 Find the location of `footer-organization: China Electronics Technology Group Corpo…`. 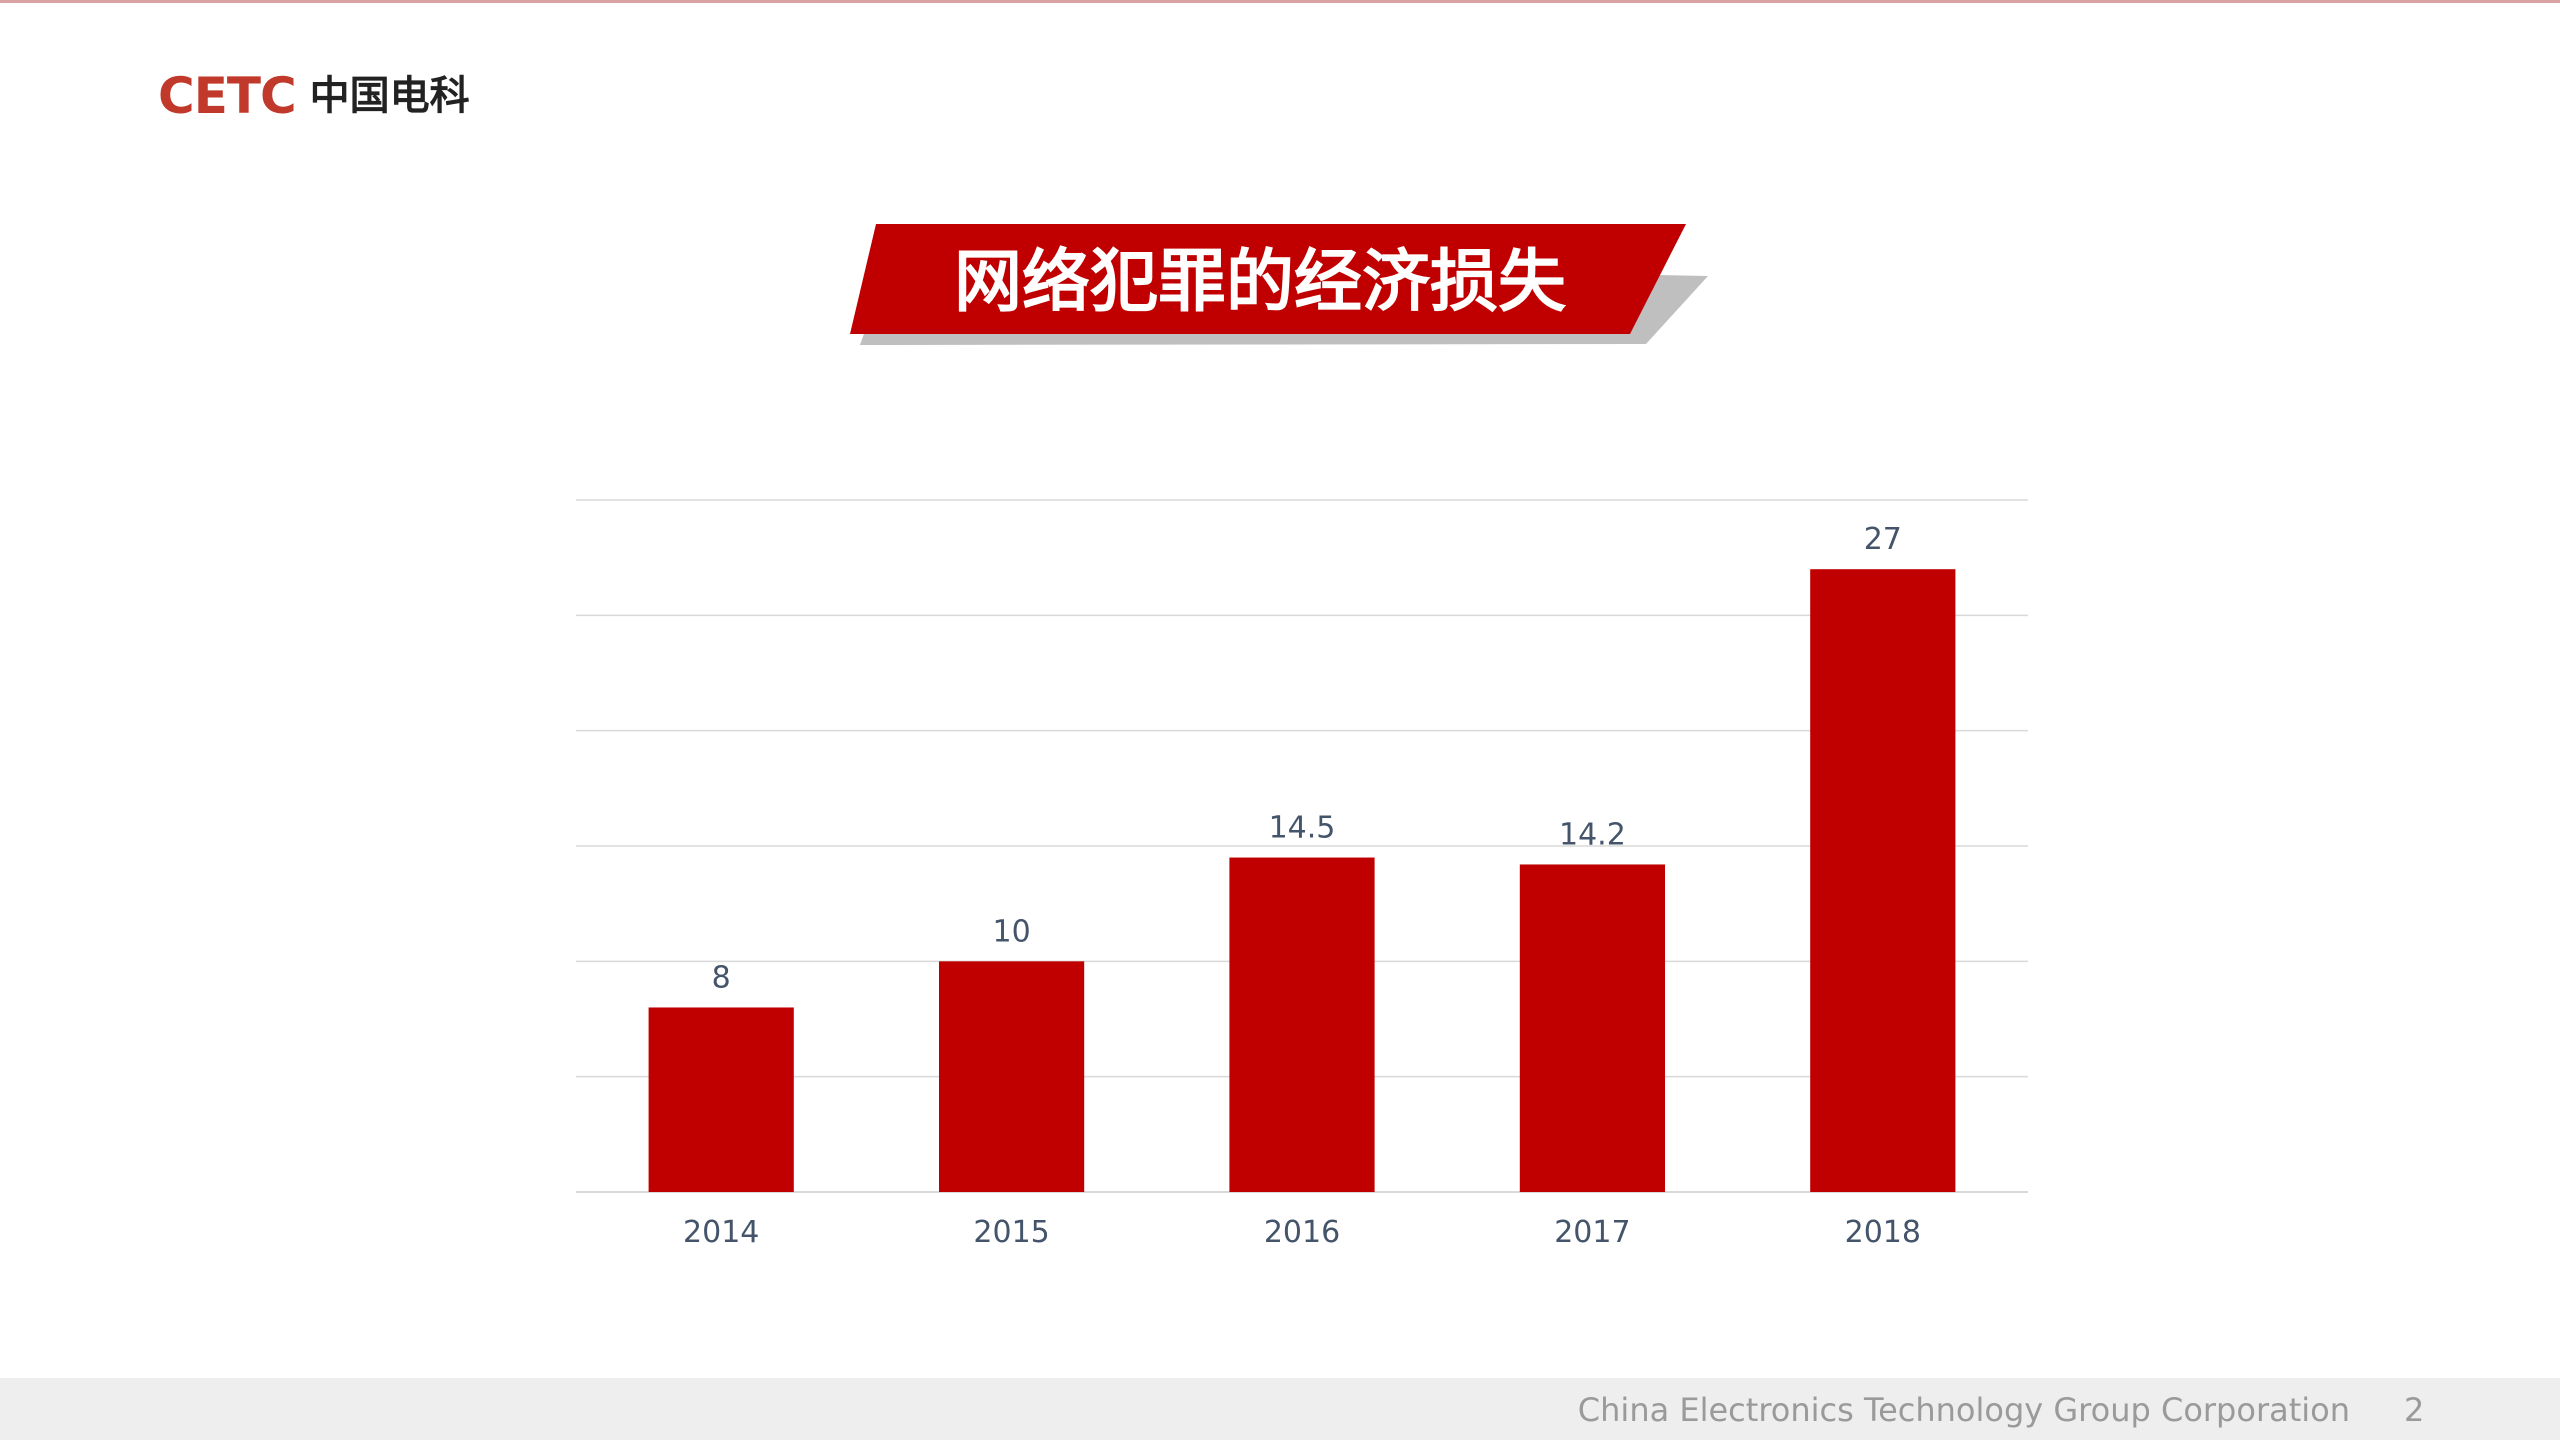

footer-organization: China Electronics Technology Group Corpo… is located at coordinates (1963, 1410).